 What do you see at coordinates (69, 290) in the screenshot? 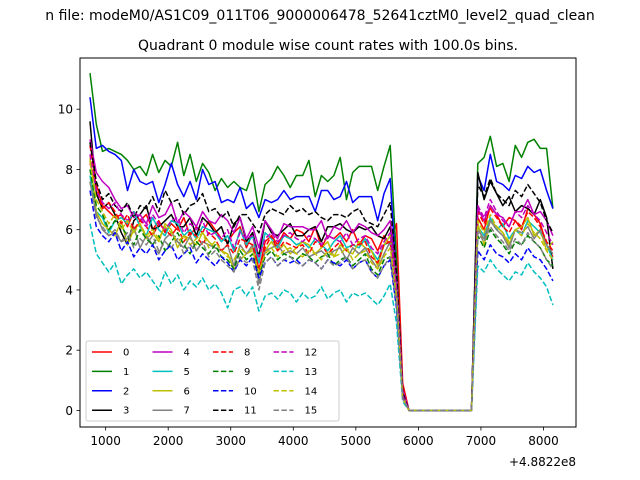
I see `y-tick-label: 4` at bounding box center [69, 290].